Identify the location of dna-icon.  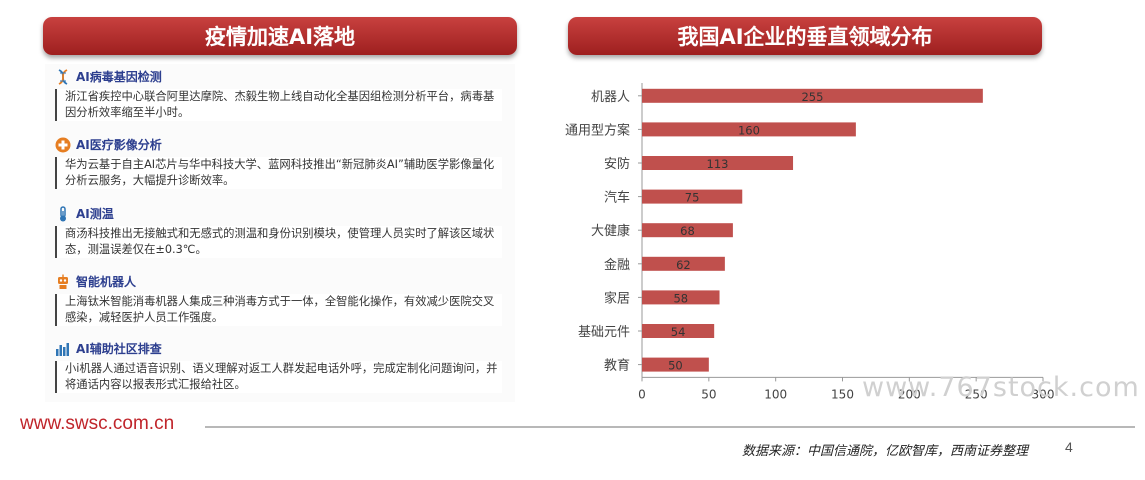
(63, 76).